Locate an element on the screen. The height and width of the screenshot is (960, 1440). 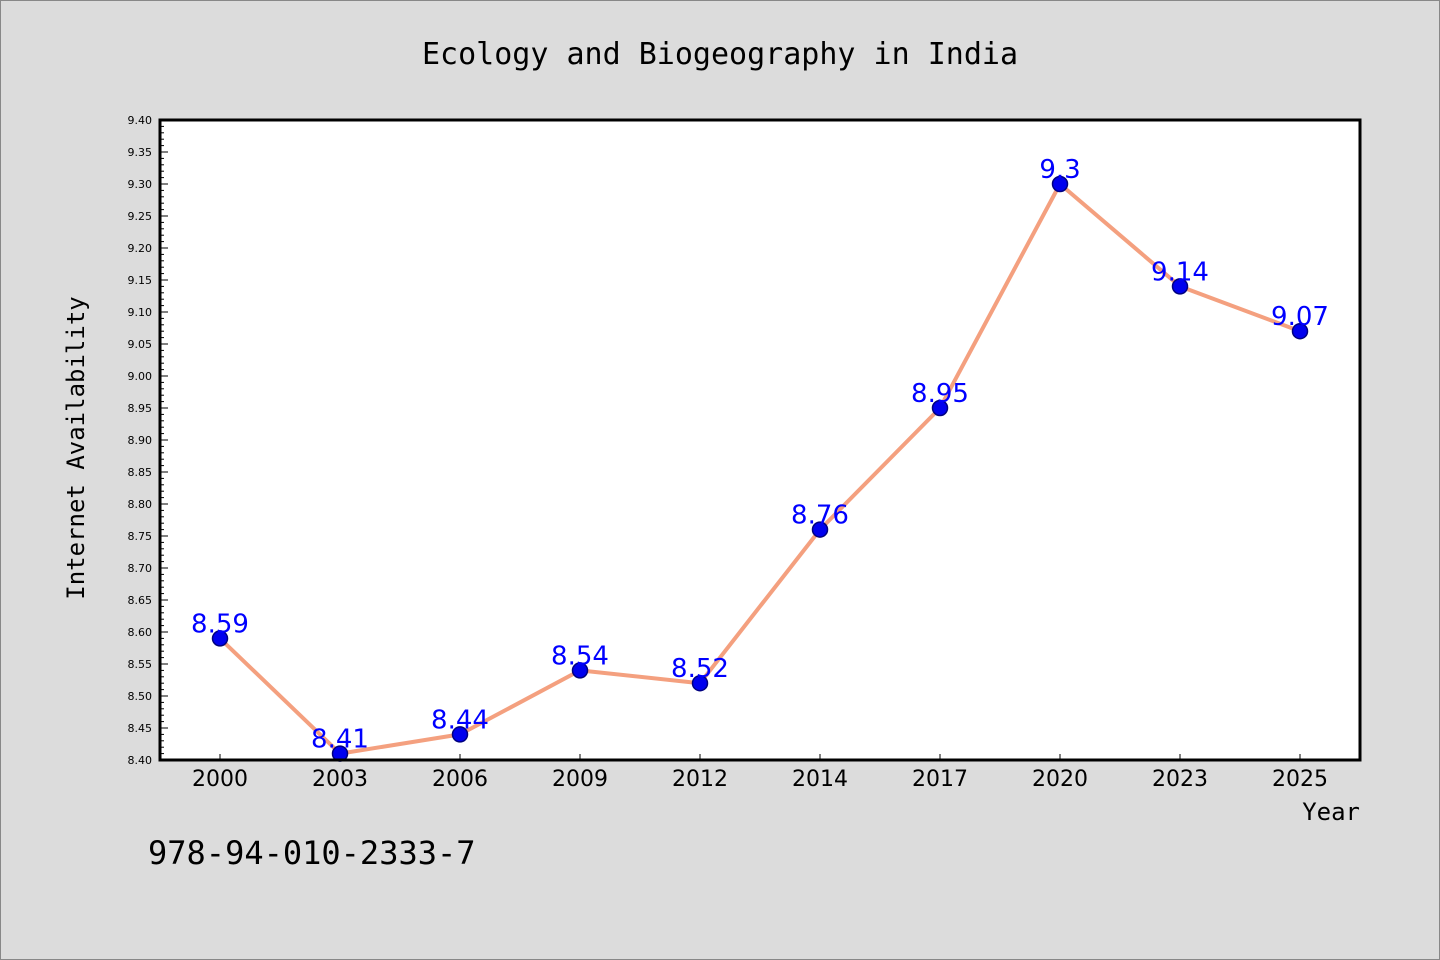
y-tick-label: 9.35 is located at coordinates (140, 152).